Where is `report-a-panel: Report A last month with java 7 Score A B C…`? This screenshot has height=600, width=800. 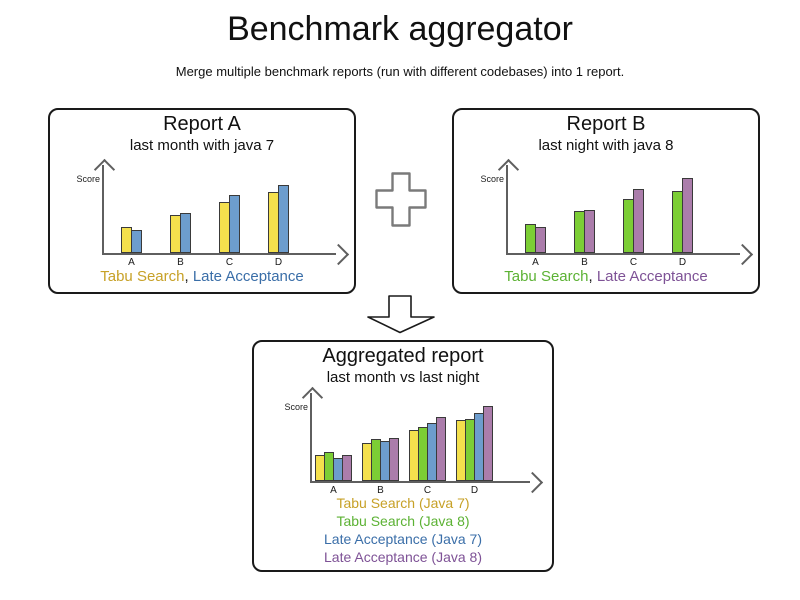
report-a-panel: Report A last month with java 7 Score A B C… is located at coordinates (202, 201).